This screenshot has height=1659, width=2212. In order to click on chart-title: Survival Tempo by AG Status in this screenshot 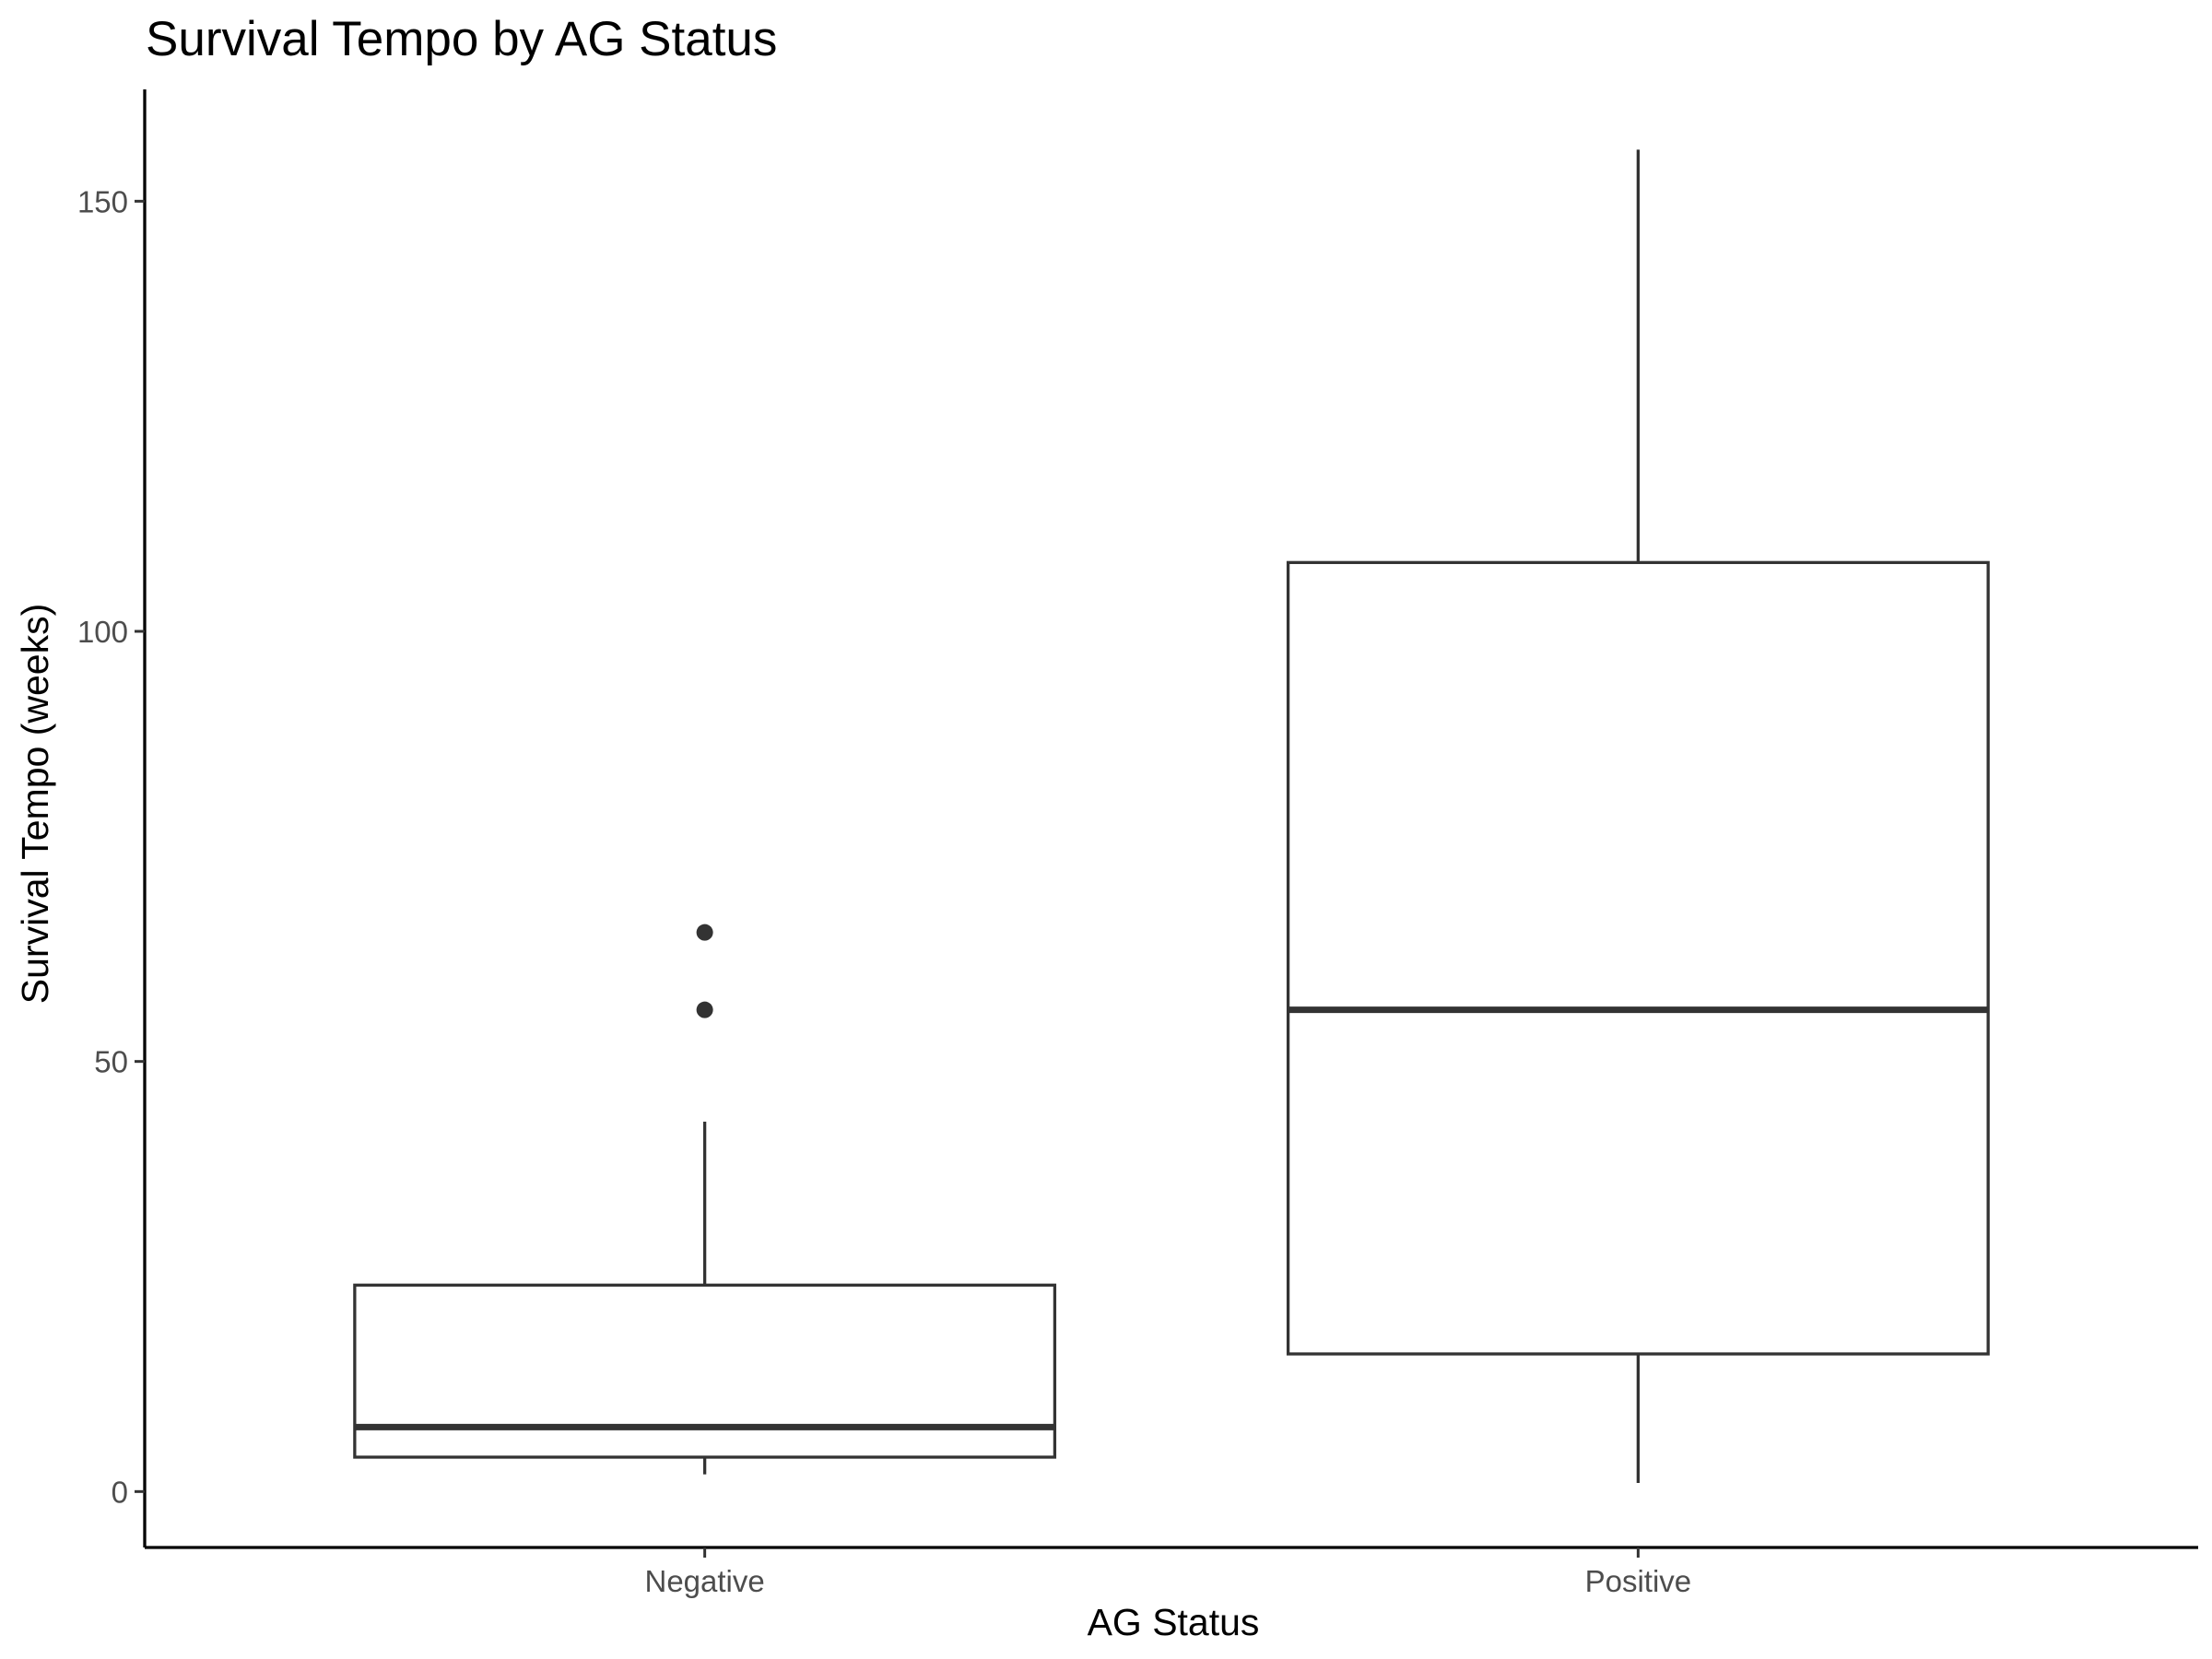, I will do `click(461, 39)`.